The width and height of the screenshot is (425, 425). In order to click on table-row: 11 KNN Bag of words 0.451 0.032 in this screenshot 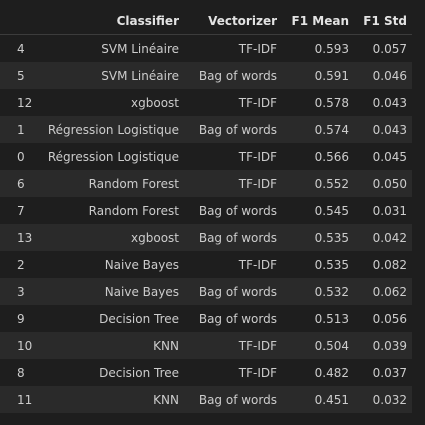, I will do `click(206, 399)`.